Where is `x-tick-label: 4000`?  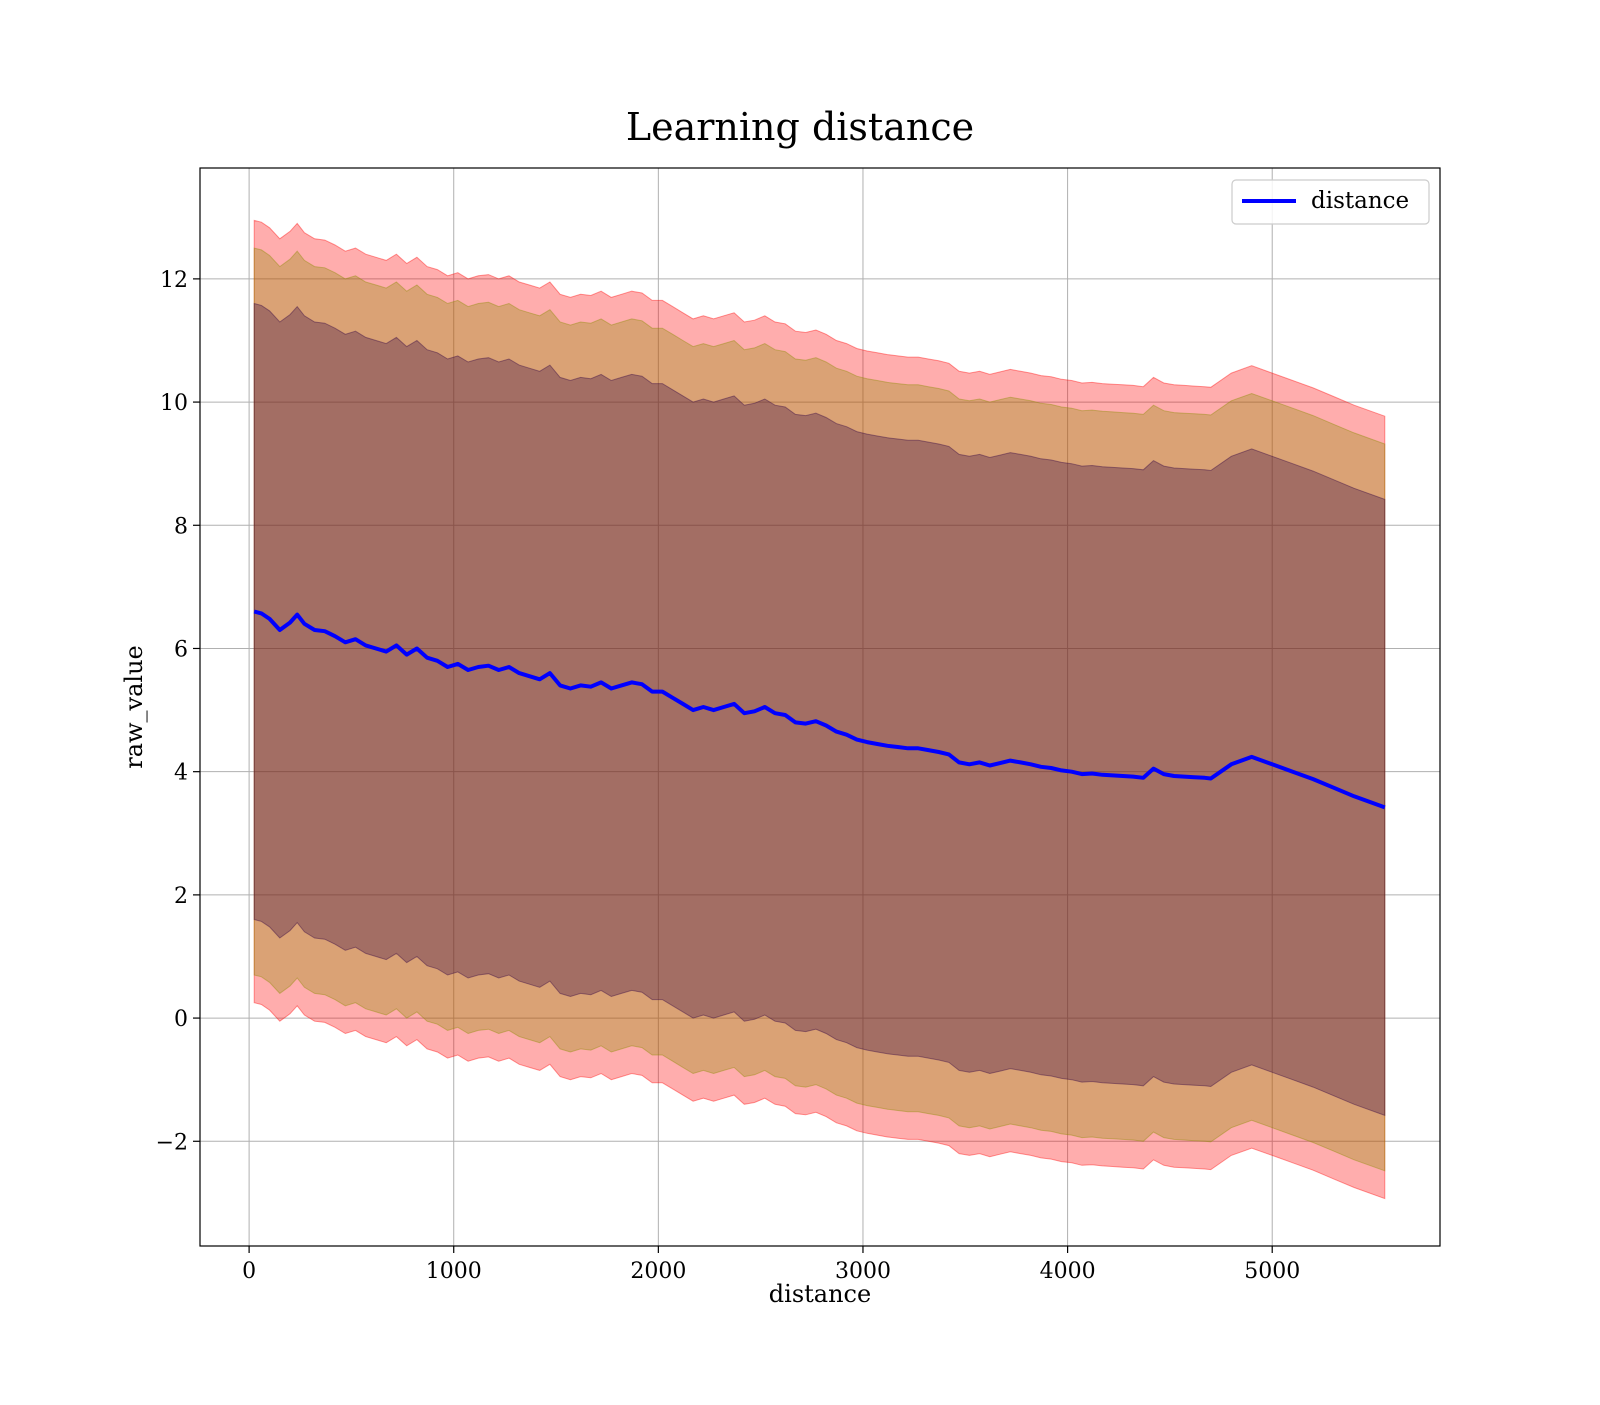 x-tick-label: 4000 is located at coordinates (1068, 1271).